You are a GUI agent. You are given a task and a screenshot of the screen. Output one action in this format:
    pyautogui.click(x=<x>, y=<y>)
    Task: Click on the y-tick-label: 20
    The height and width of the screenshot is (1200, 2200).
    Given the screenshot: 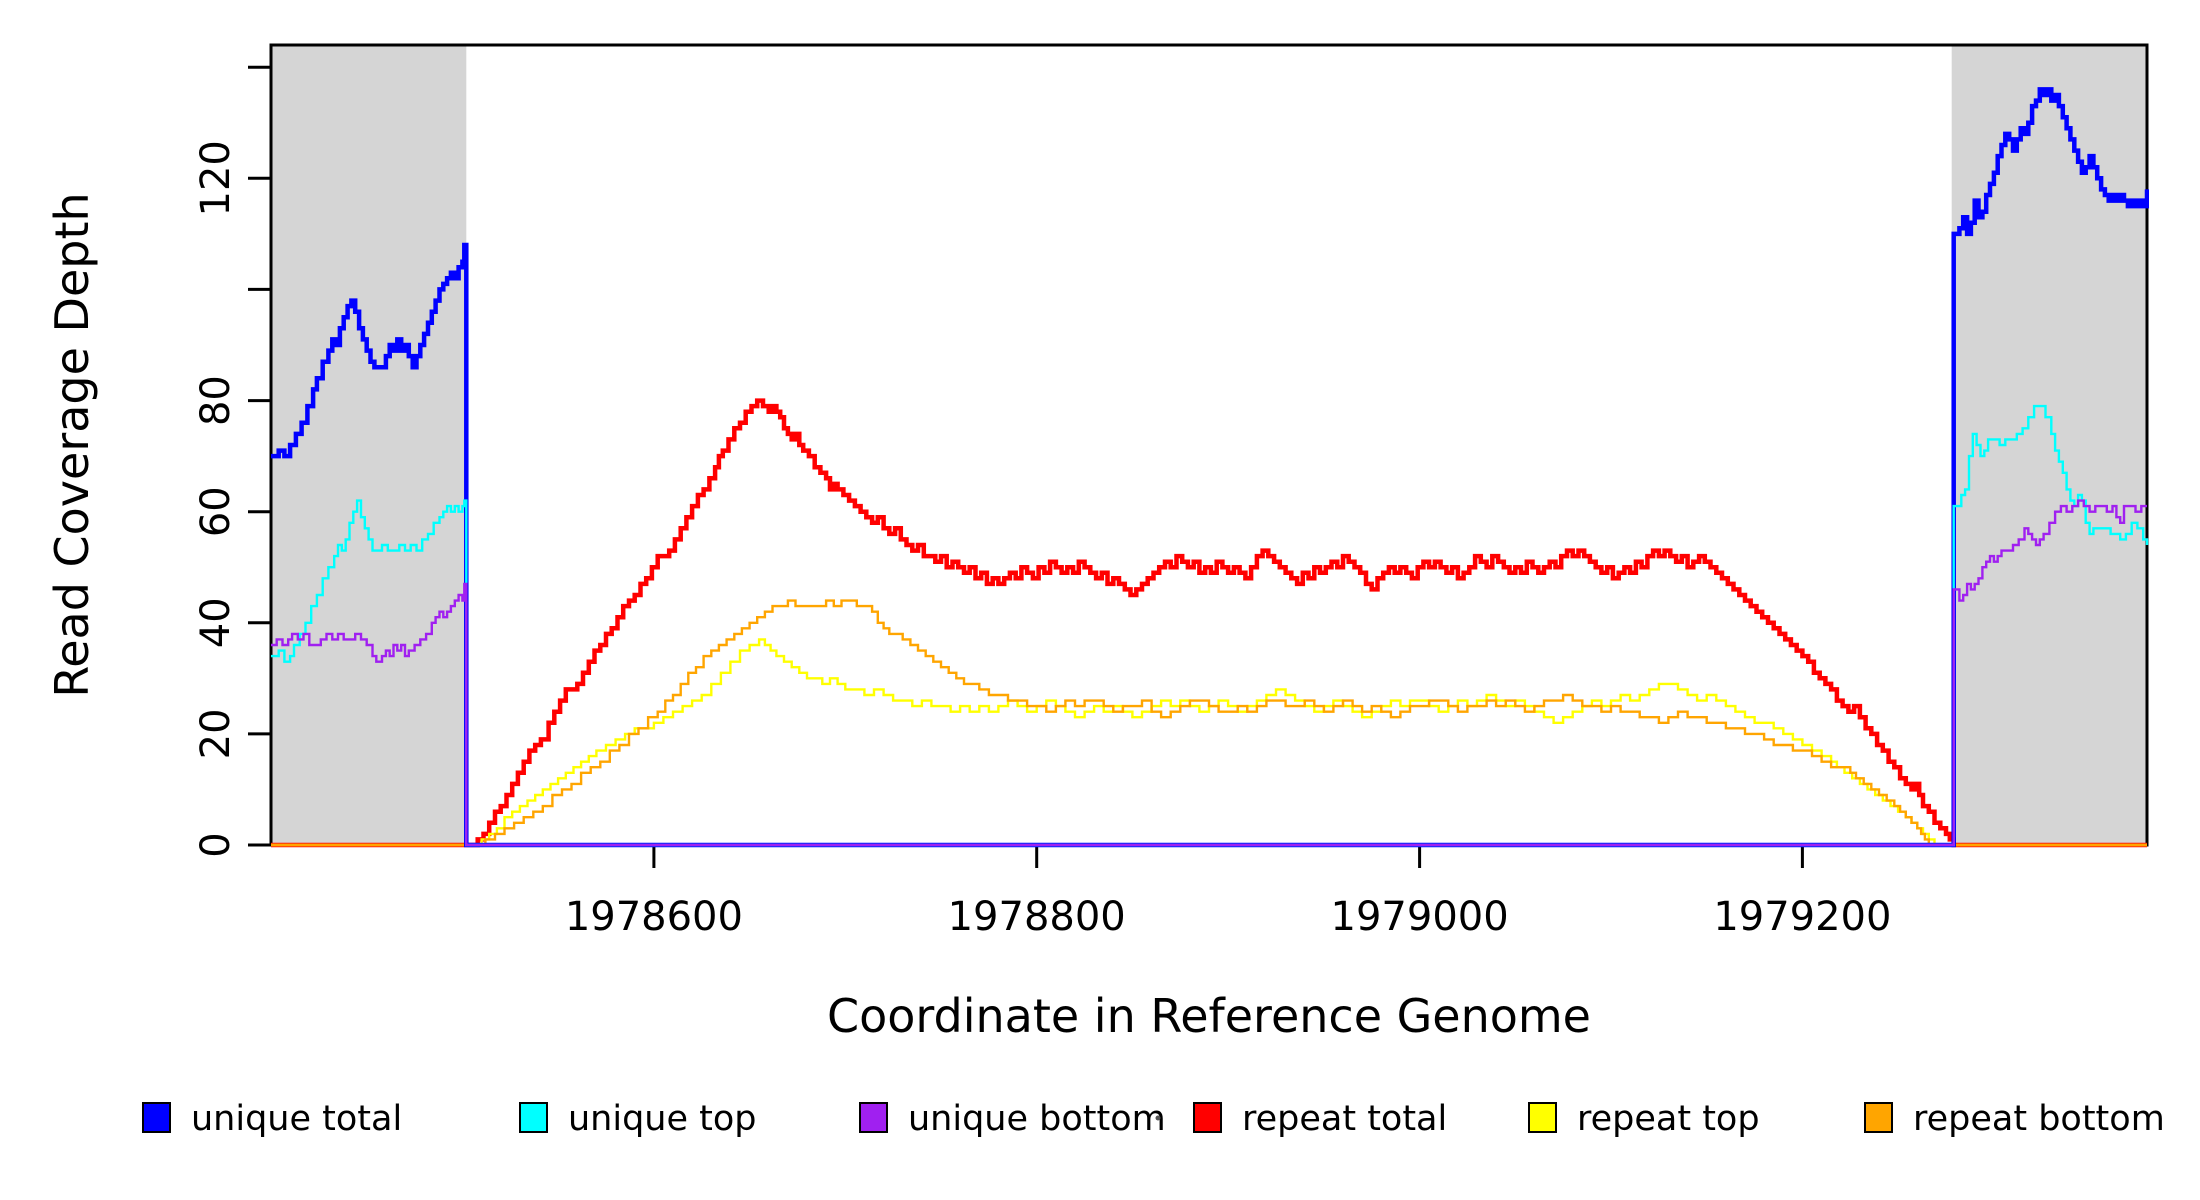 What is the action you would take?
    pyautogui.click(x=216, y=733)
    